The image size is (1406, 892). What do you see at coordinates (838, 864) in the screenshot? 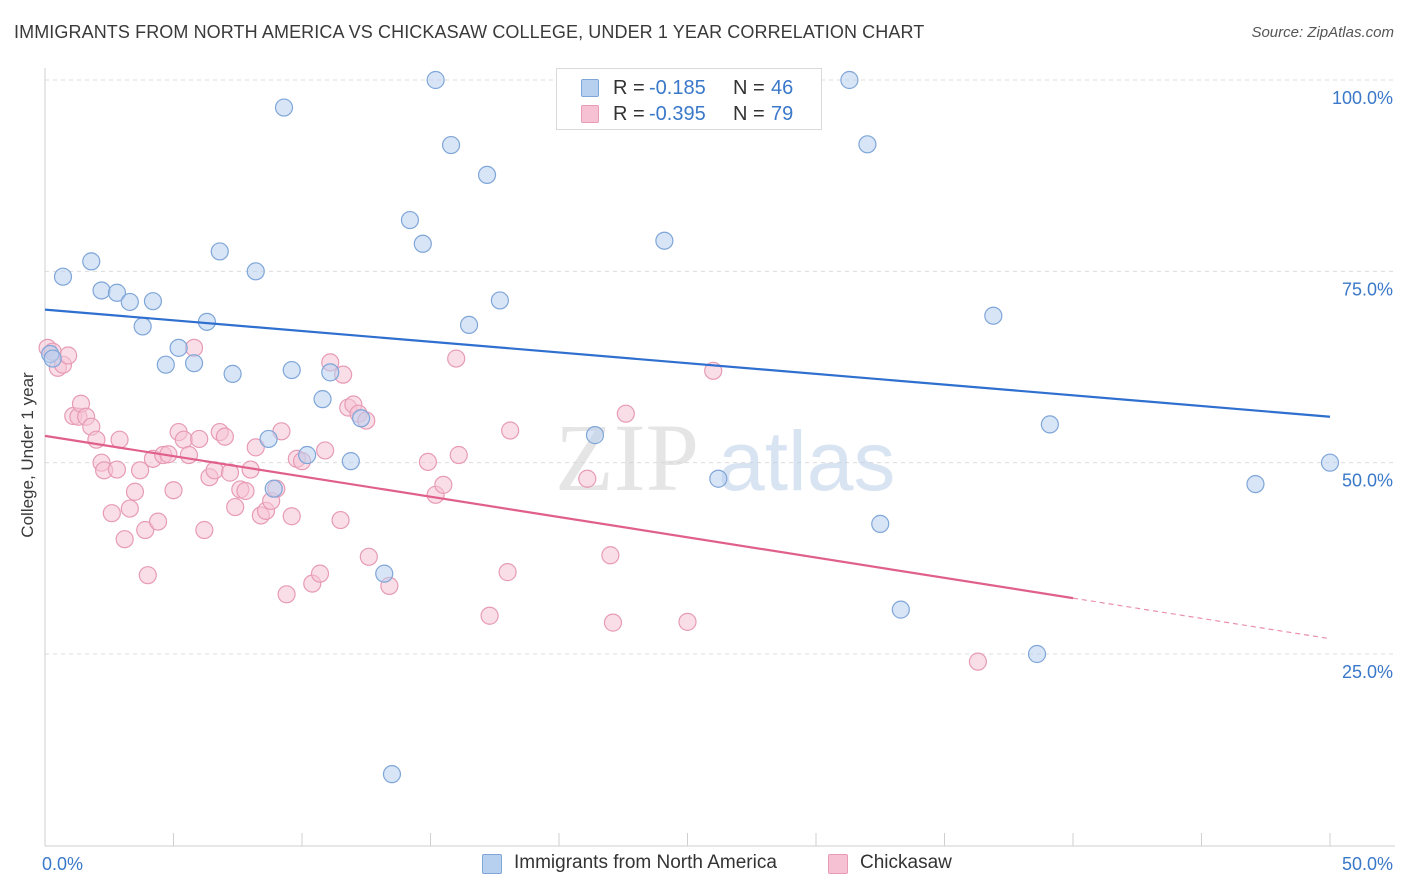
I see `bottom-legend-swatch-pink` at bounding box center [838, 864].